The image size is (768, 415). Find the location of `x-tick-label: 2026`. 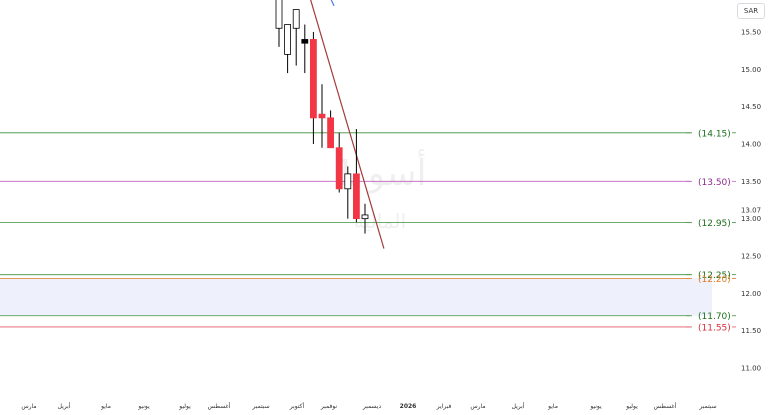

x-tick-label: 2026 is located at coordinates (408, 406).